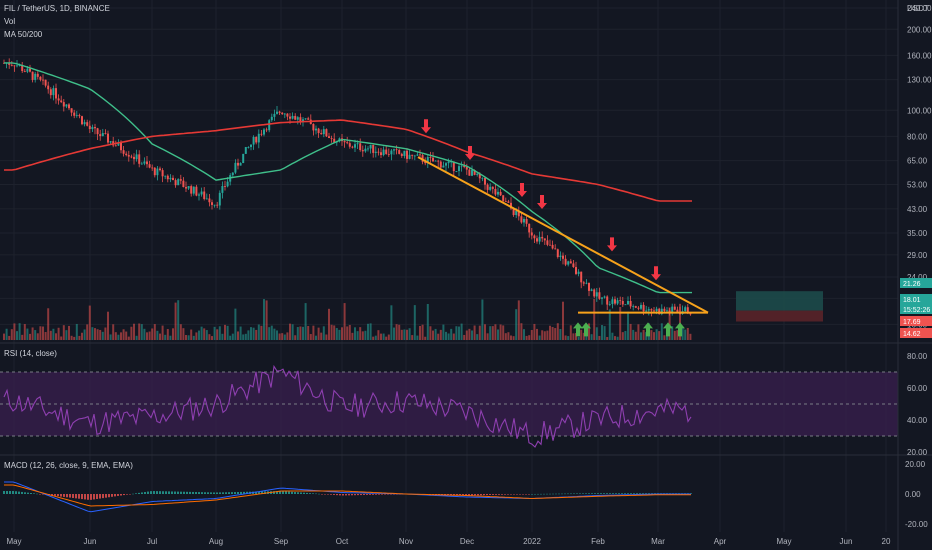 The width and height of the screenshot is (932, 550). Describe the element at coordinates (917, 356) in the screenshot. I see `rsi-axis-label-0: 80.00` at that location.